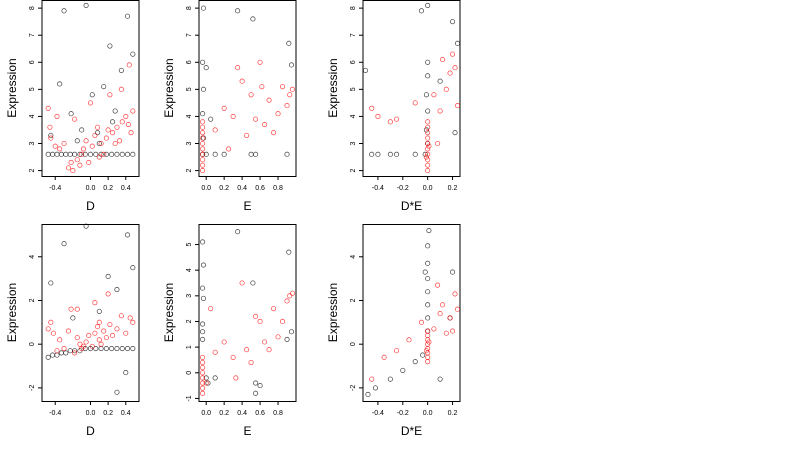  Describe the element at coordinates (403, 413) in the screenshot. I see `x-tick-label: -0.2` at that location.